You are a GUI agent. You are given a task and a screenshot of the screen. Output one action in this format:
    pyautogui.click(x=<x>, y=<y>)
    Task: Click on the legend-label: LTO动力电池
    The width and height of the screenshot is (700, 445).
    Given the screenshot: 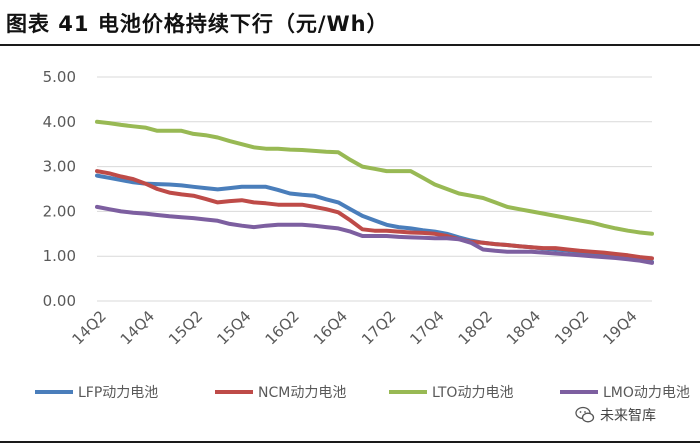 What is the action you would take?
    pyautogui.click(x=472, y=393)
    